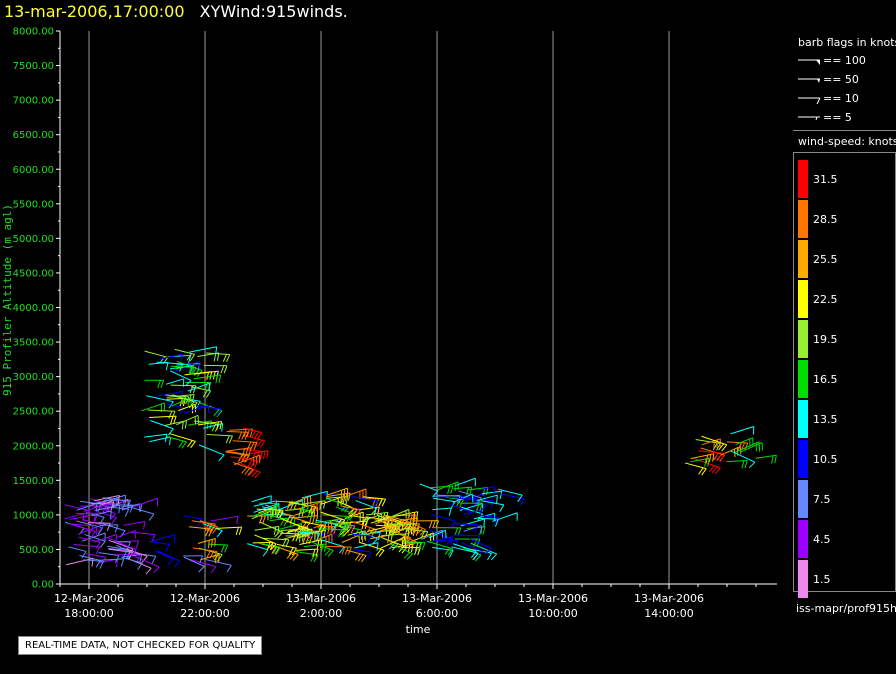 The width and height of the screenshot is (896, 674). What do you see at coordinates (825, 339) in the screenshot?
I see `color-swatch-label: 19.5` at bounding box center [825, 339].